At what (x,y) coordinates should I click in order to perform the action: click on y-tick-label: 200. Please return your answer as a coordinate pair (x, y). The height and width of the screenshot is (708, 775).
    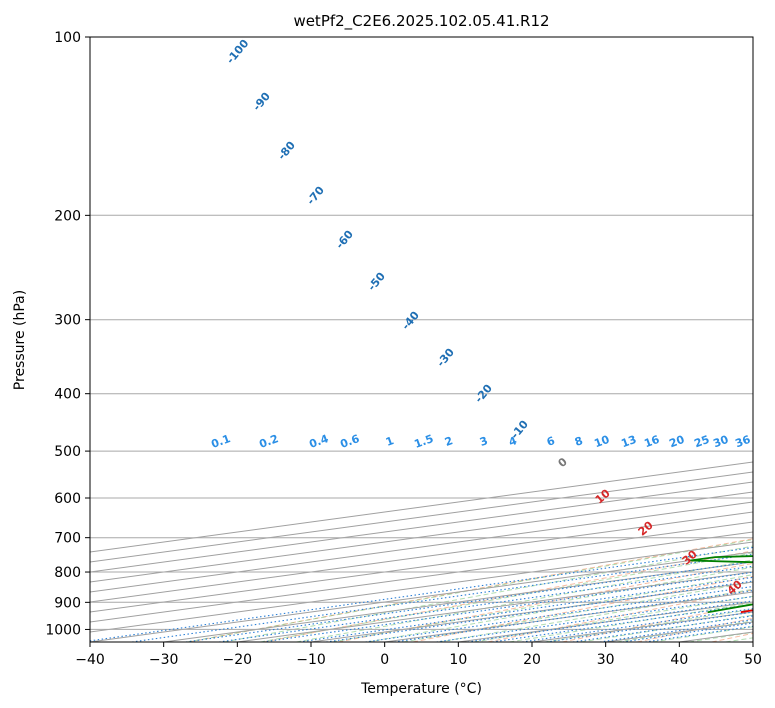
    Looking at the image, I should click on (67, 216).